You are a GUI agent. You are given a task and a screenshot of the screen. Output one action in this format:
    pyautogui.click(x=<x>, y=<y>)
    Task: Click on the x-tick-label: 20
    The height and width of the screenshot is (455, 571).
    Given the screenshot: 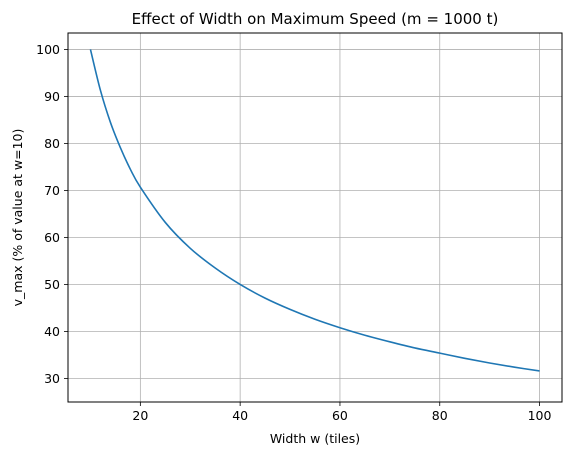 What is the action you would take?
    pyautogui.click(x=140, y=415)
    